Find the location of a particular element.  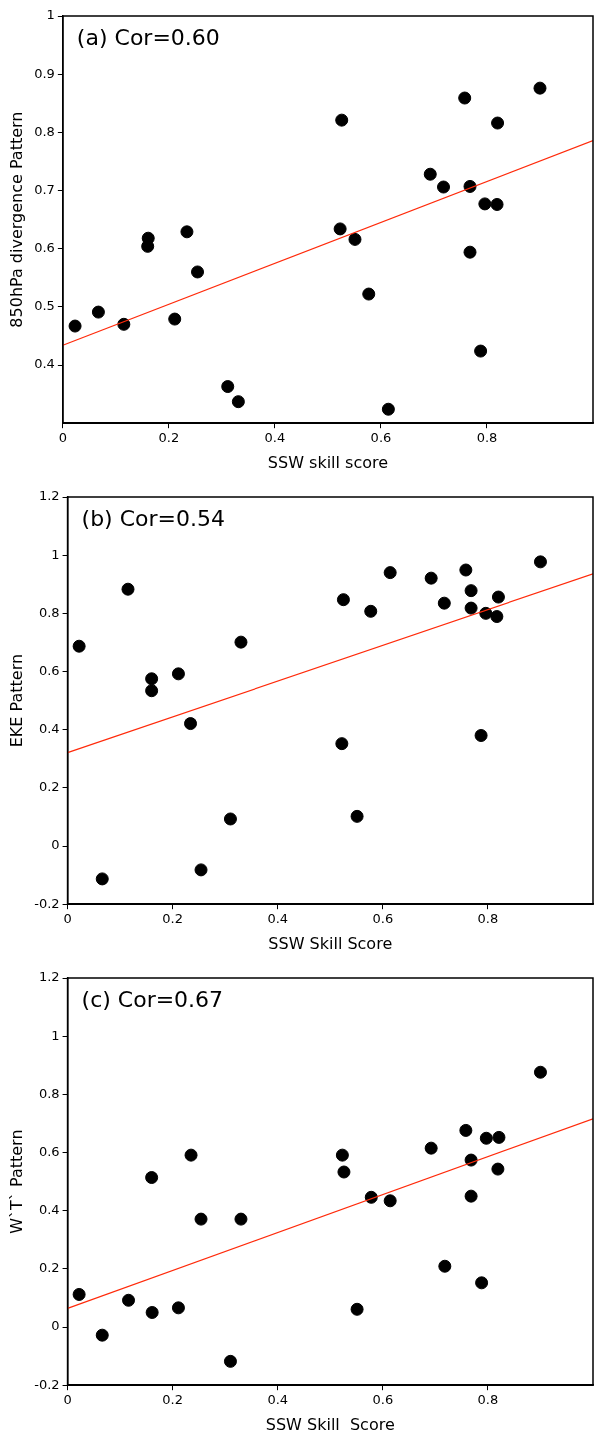

y-tick-label: 0.9 is located at coordinates (44, 73).